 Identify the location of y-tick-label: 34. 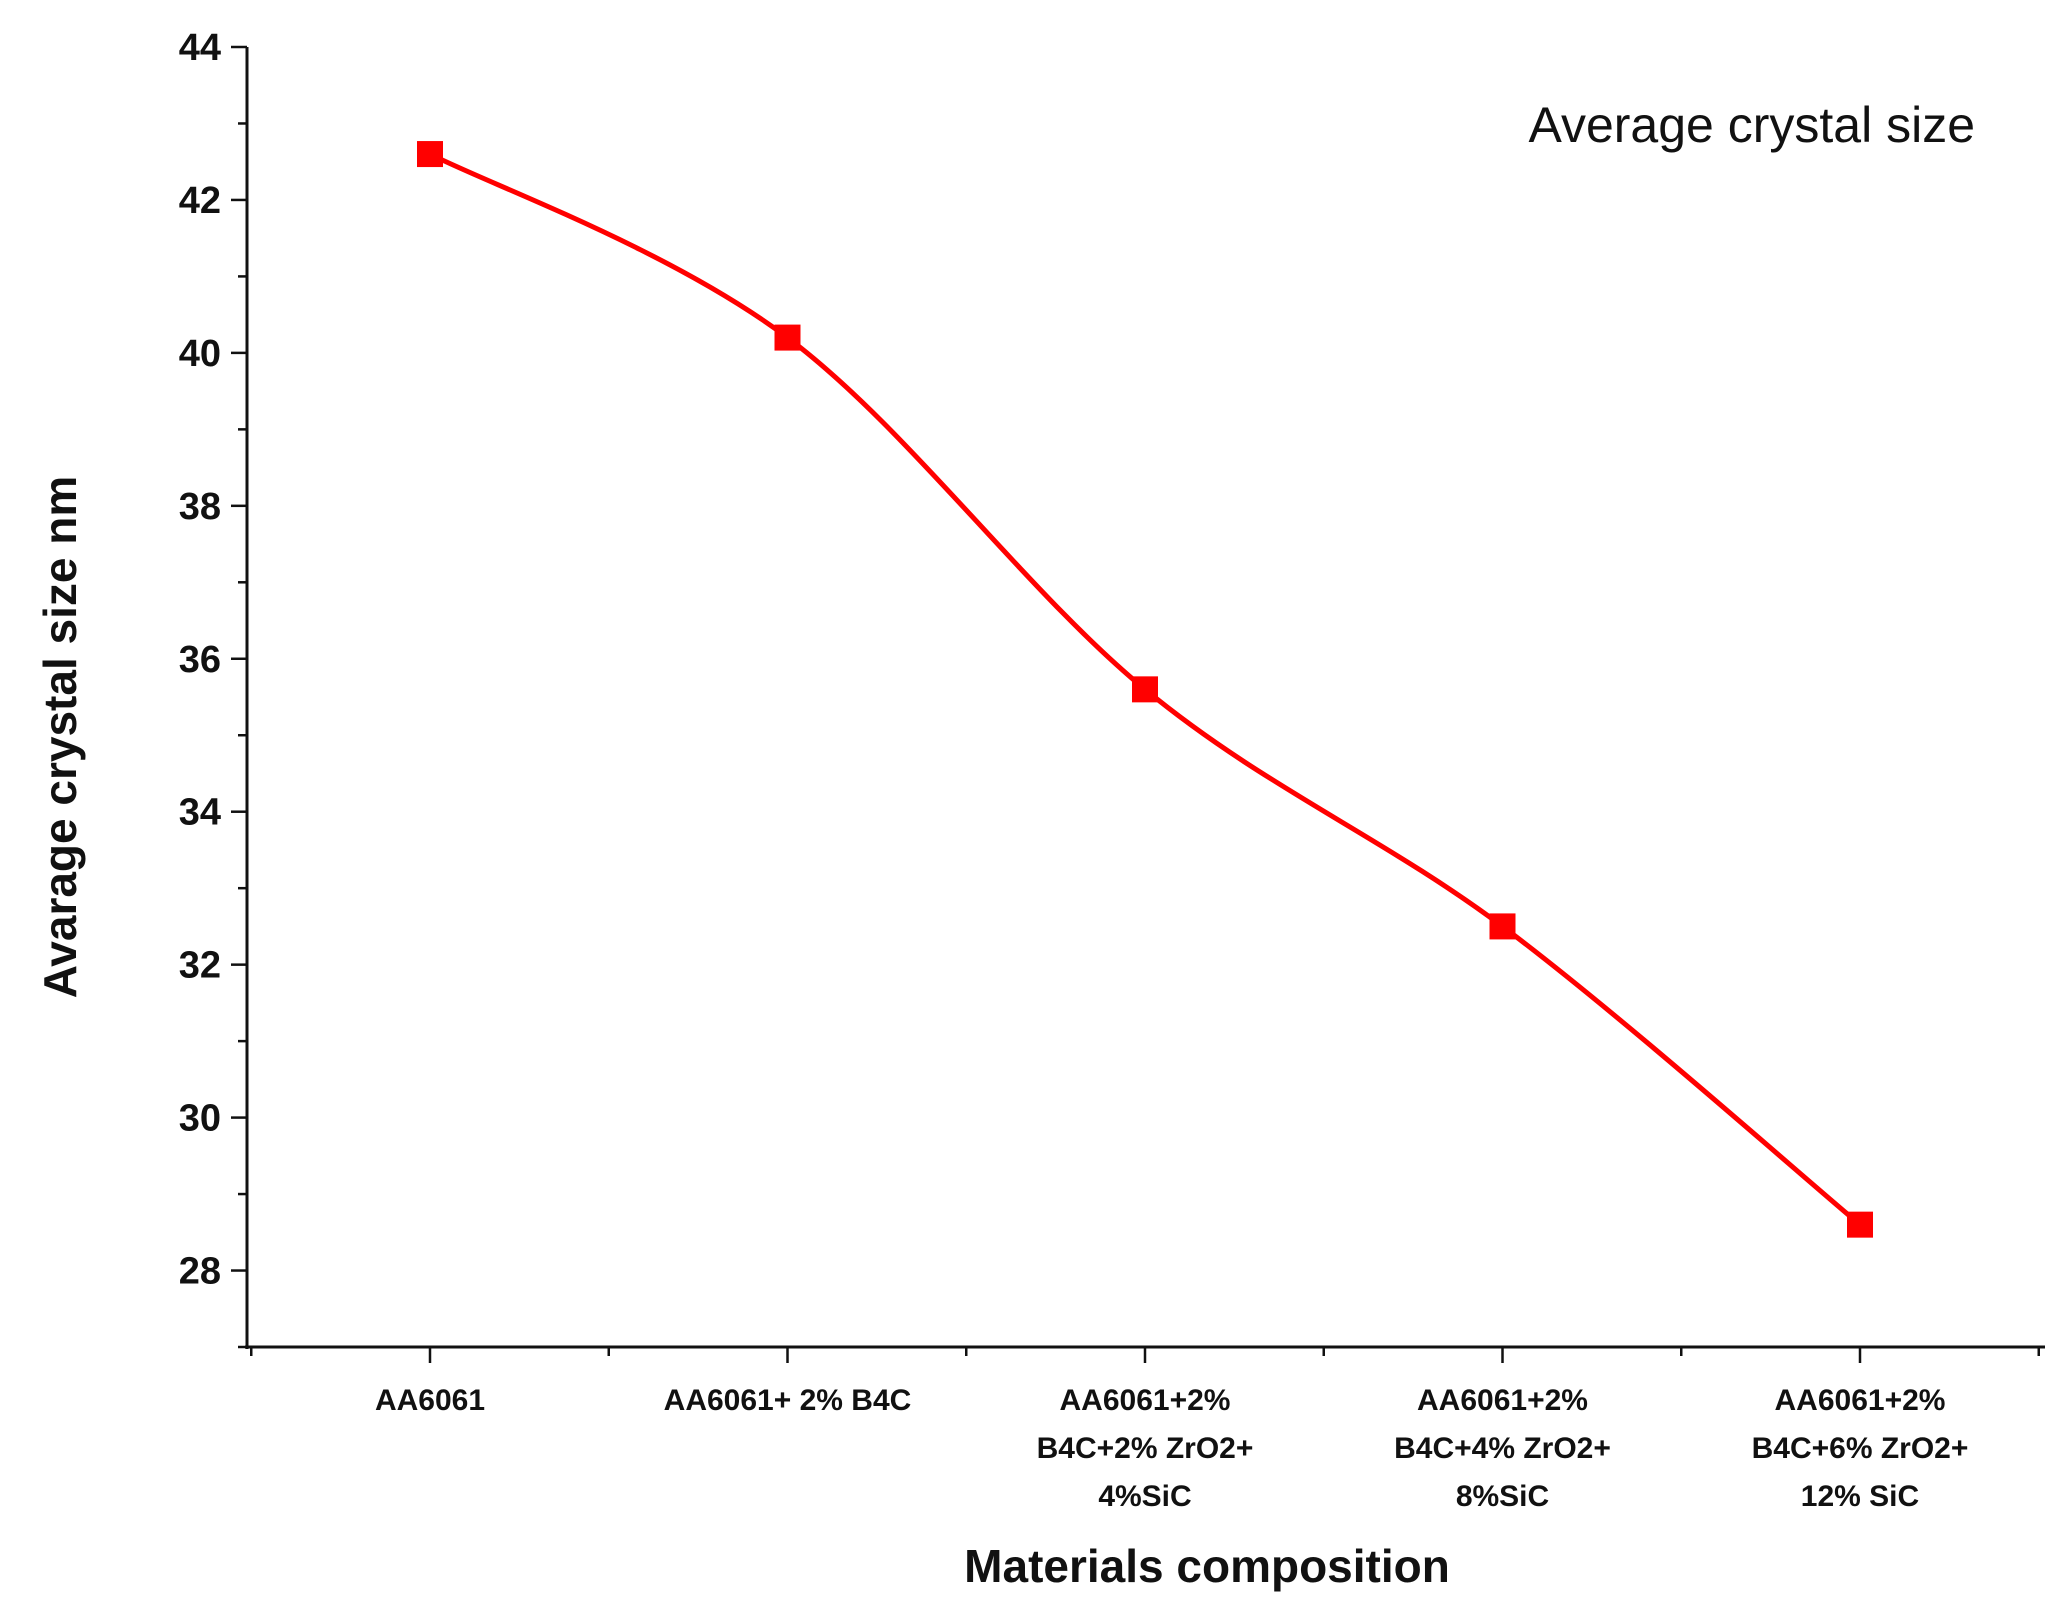
(200, 813).